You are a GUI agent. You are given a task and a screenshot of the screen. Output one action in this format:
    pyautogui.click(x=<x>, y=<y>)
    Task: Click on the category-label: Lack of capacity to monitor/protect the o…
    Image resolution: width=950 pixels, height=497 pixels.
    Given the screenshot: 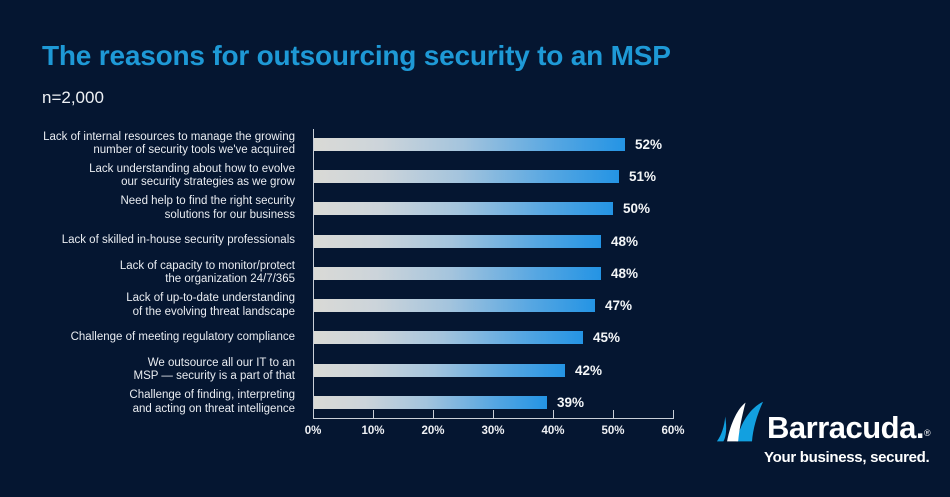 What is the action you would take?
    pyautogui.click(x=207, y=272)
    